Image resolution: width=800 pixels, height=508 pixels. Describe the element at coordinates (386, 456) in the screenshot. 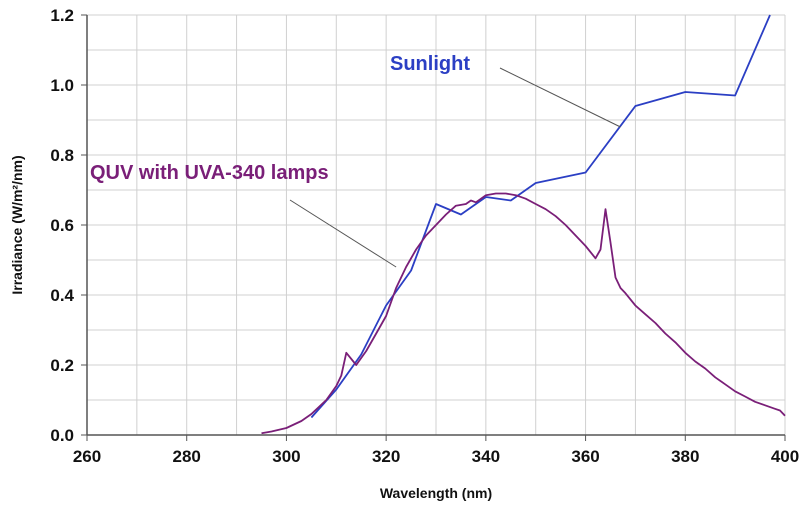

I see `x-tick-label: 320` at that location.